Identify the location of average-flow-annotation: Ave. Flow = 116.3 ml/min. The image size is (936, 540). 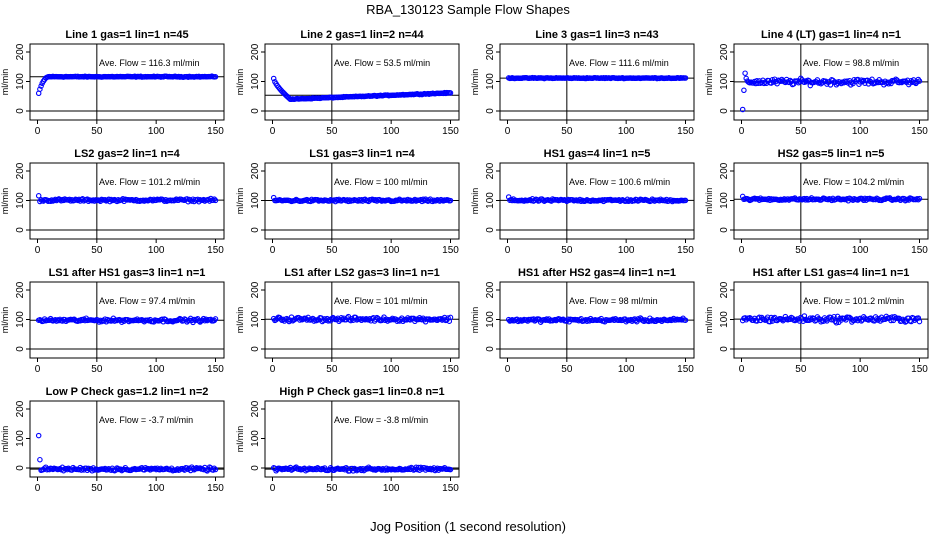
(149, 63).